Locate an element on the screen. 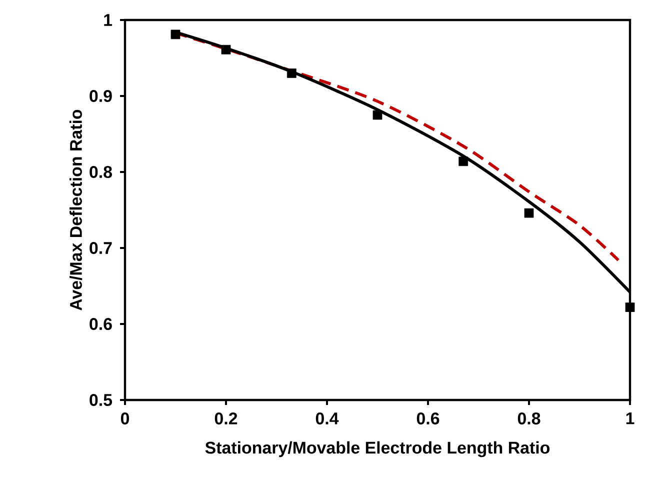 The width and height of the screenshot is (647, 499). y-tick-label: 0.8 is located at coordinates (101, 172).